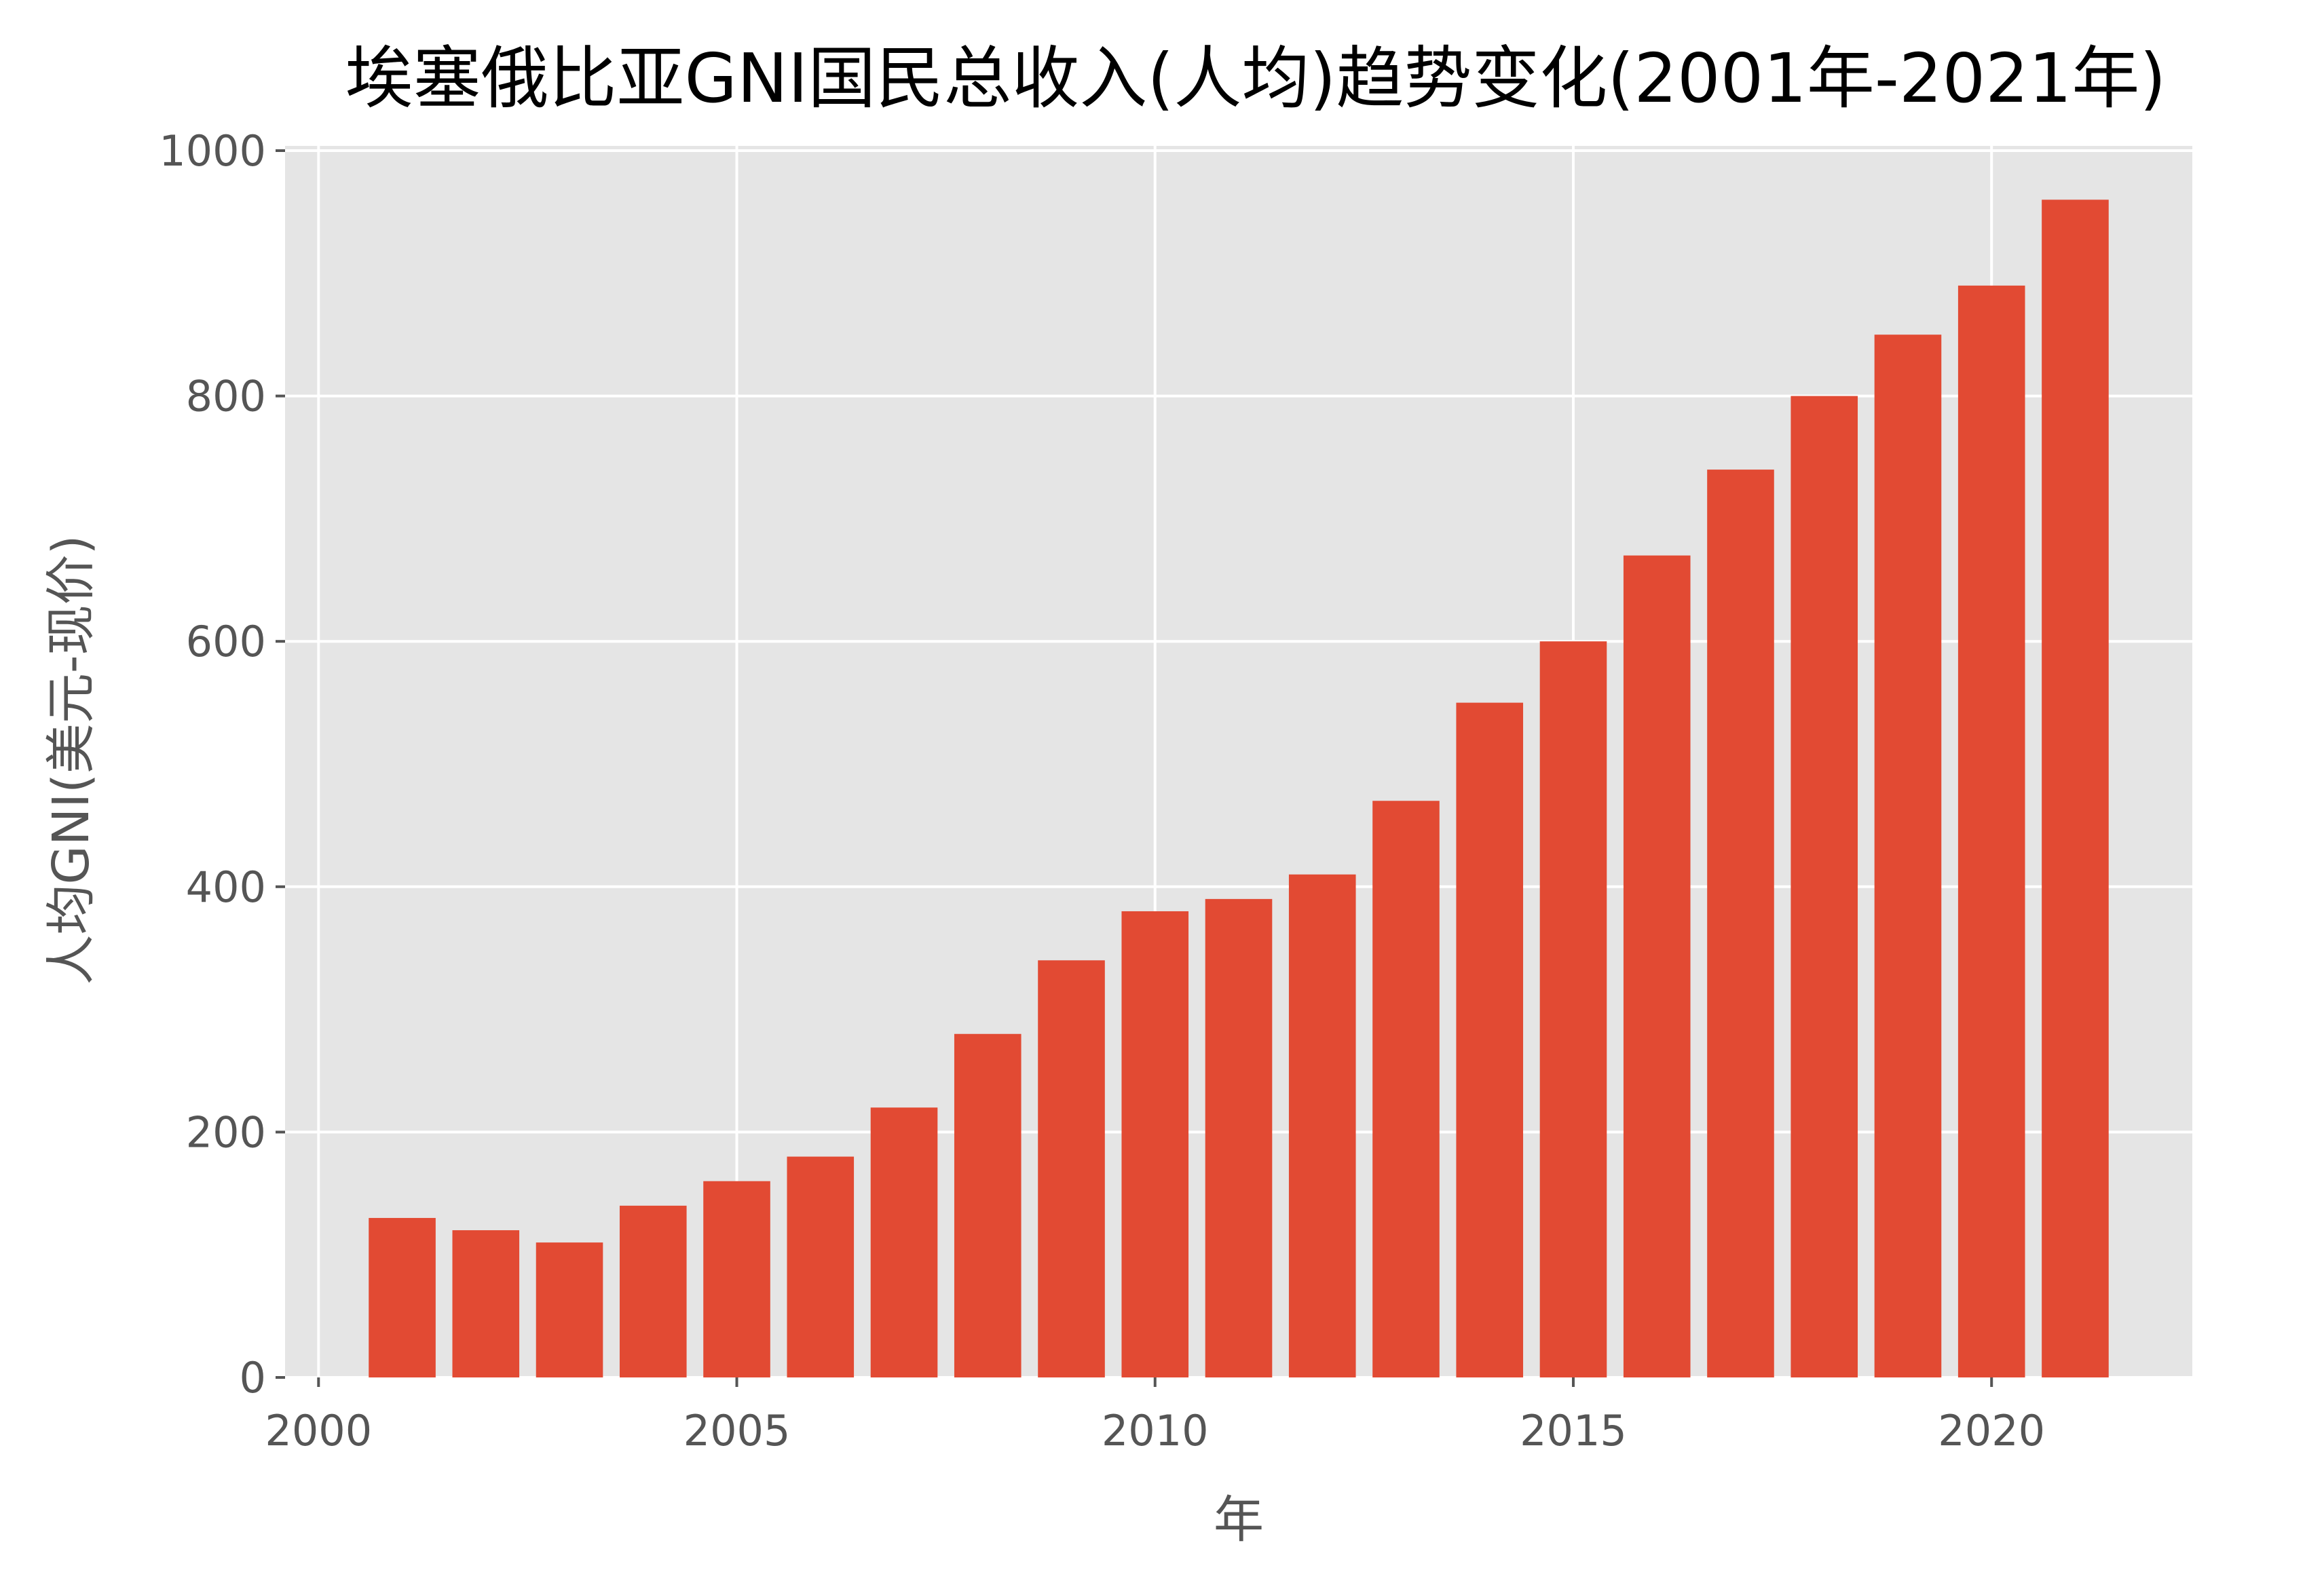  Describe the element at coordinates (988, 1205) in the screenshot. I see `bar-2008` at that location.